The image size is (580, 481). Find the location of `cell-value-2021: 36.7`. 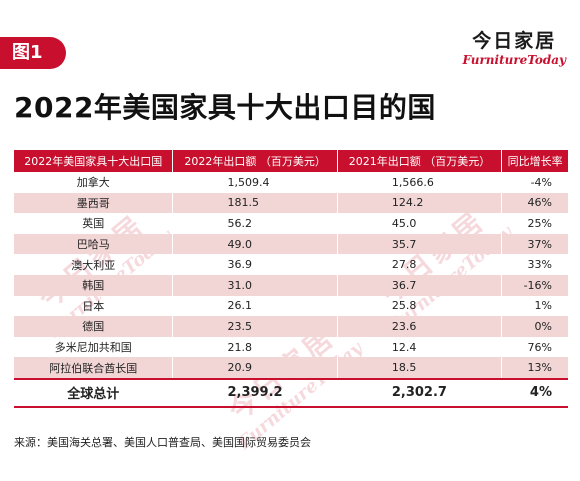

cell-value-2021: 36.7 is located at coordinates (420, 285).